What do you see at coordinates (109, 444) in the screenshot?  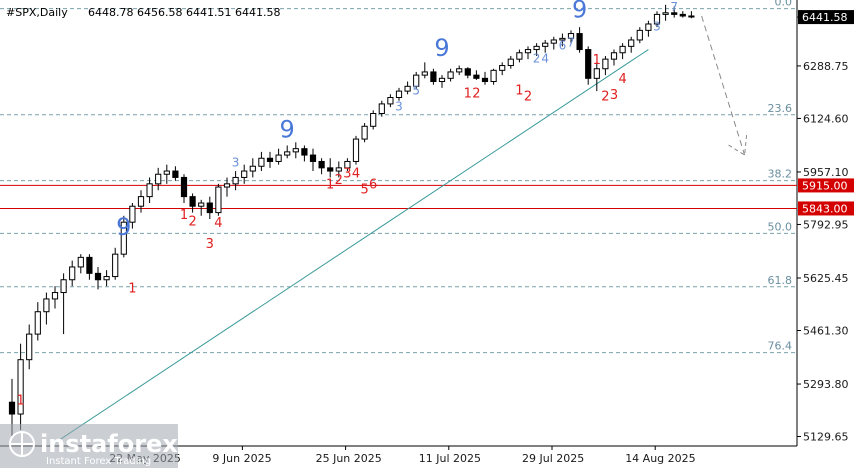 I see `logo-brand: instaforex` at bounding box center [109, 444].